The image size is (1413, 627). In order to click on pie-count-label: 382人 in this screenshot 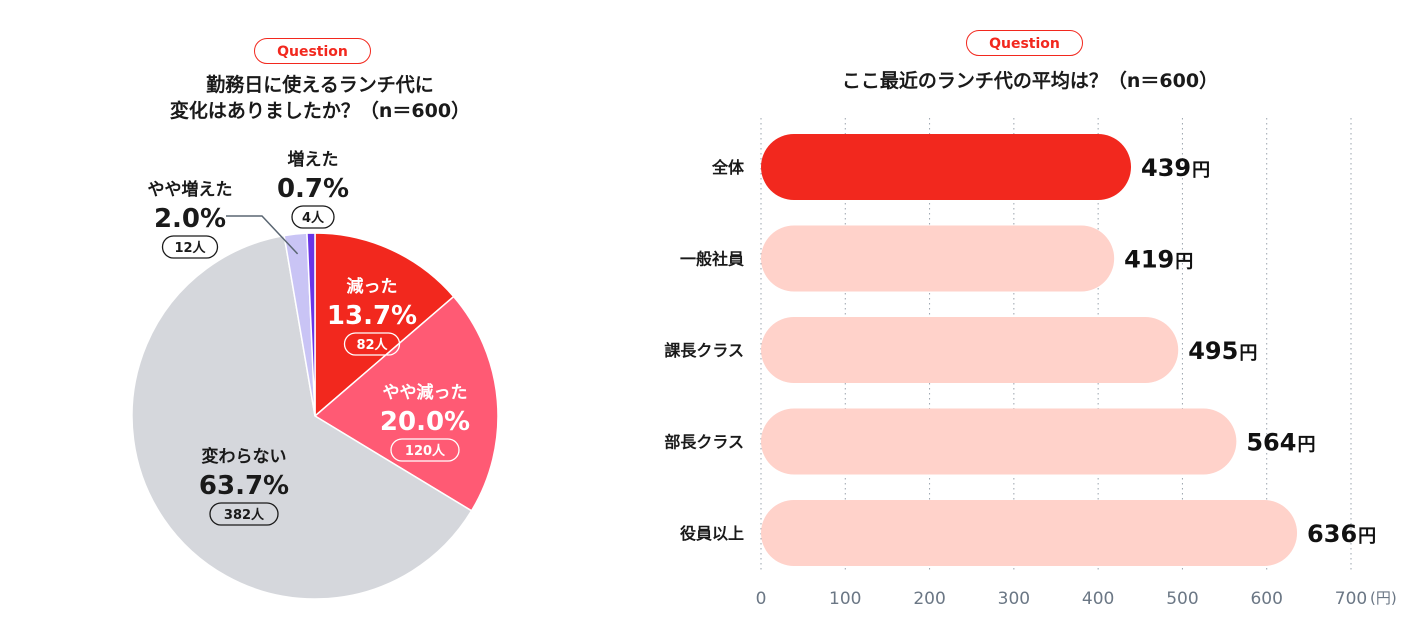, I will do `click(244, 515)`.